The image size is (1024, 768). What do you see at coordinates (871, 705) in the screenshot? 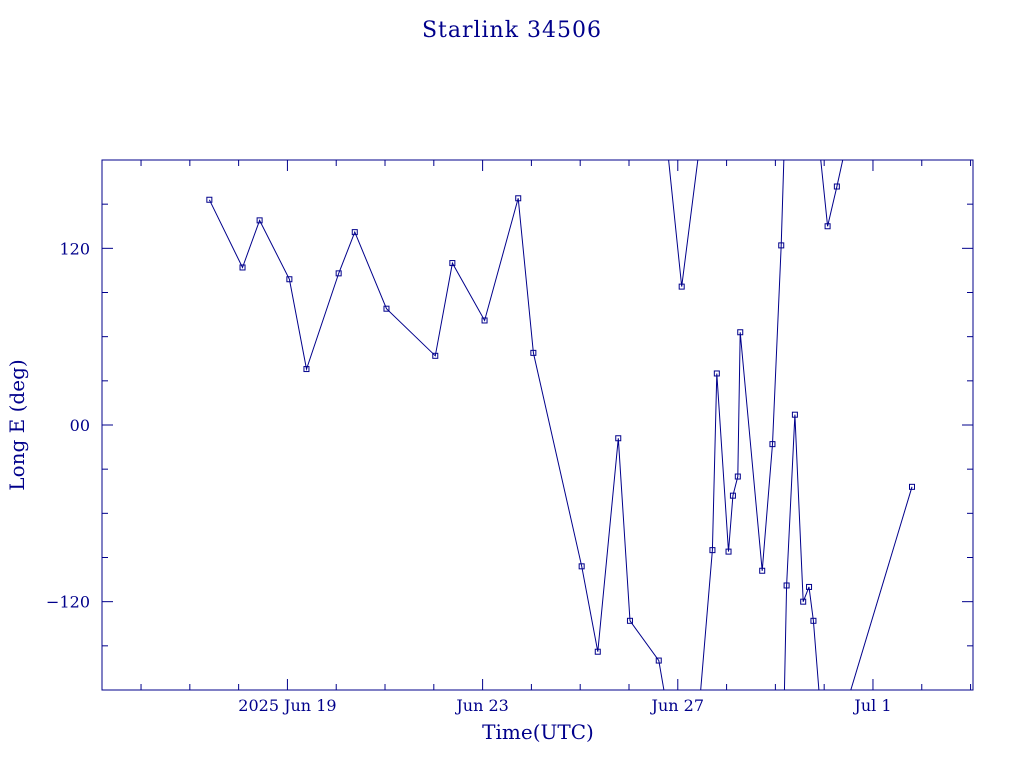
I see `x-tick-label: Jul 1` at bounding box center [871, 705].